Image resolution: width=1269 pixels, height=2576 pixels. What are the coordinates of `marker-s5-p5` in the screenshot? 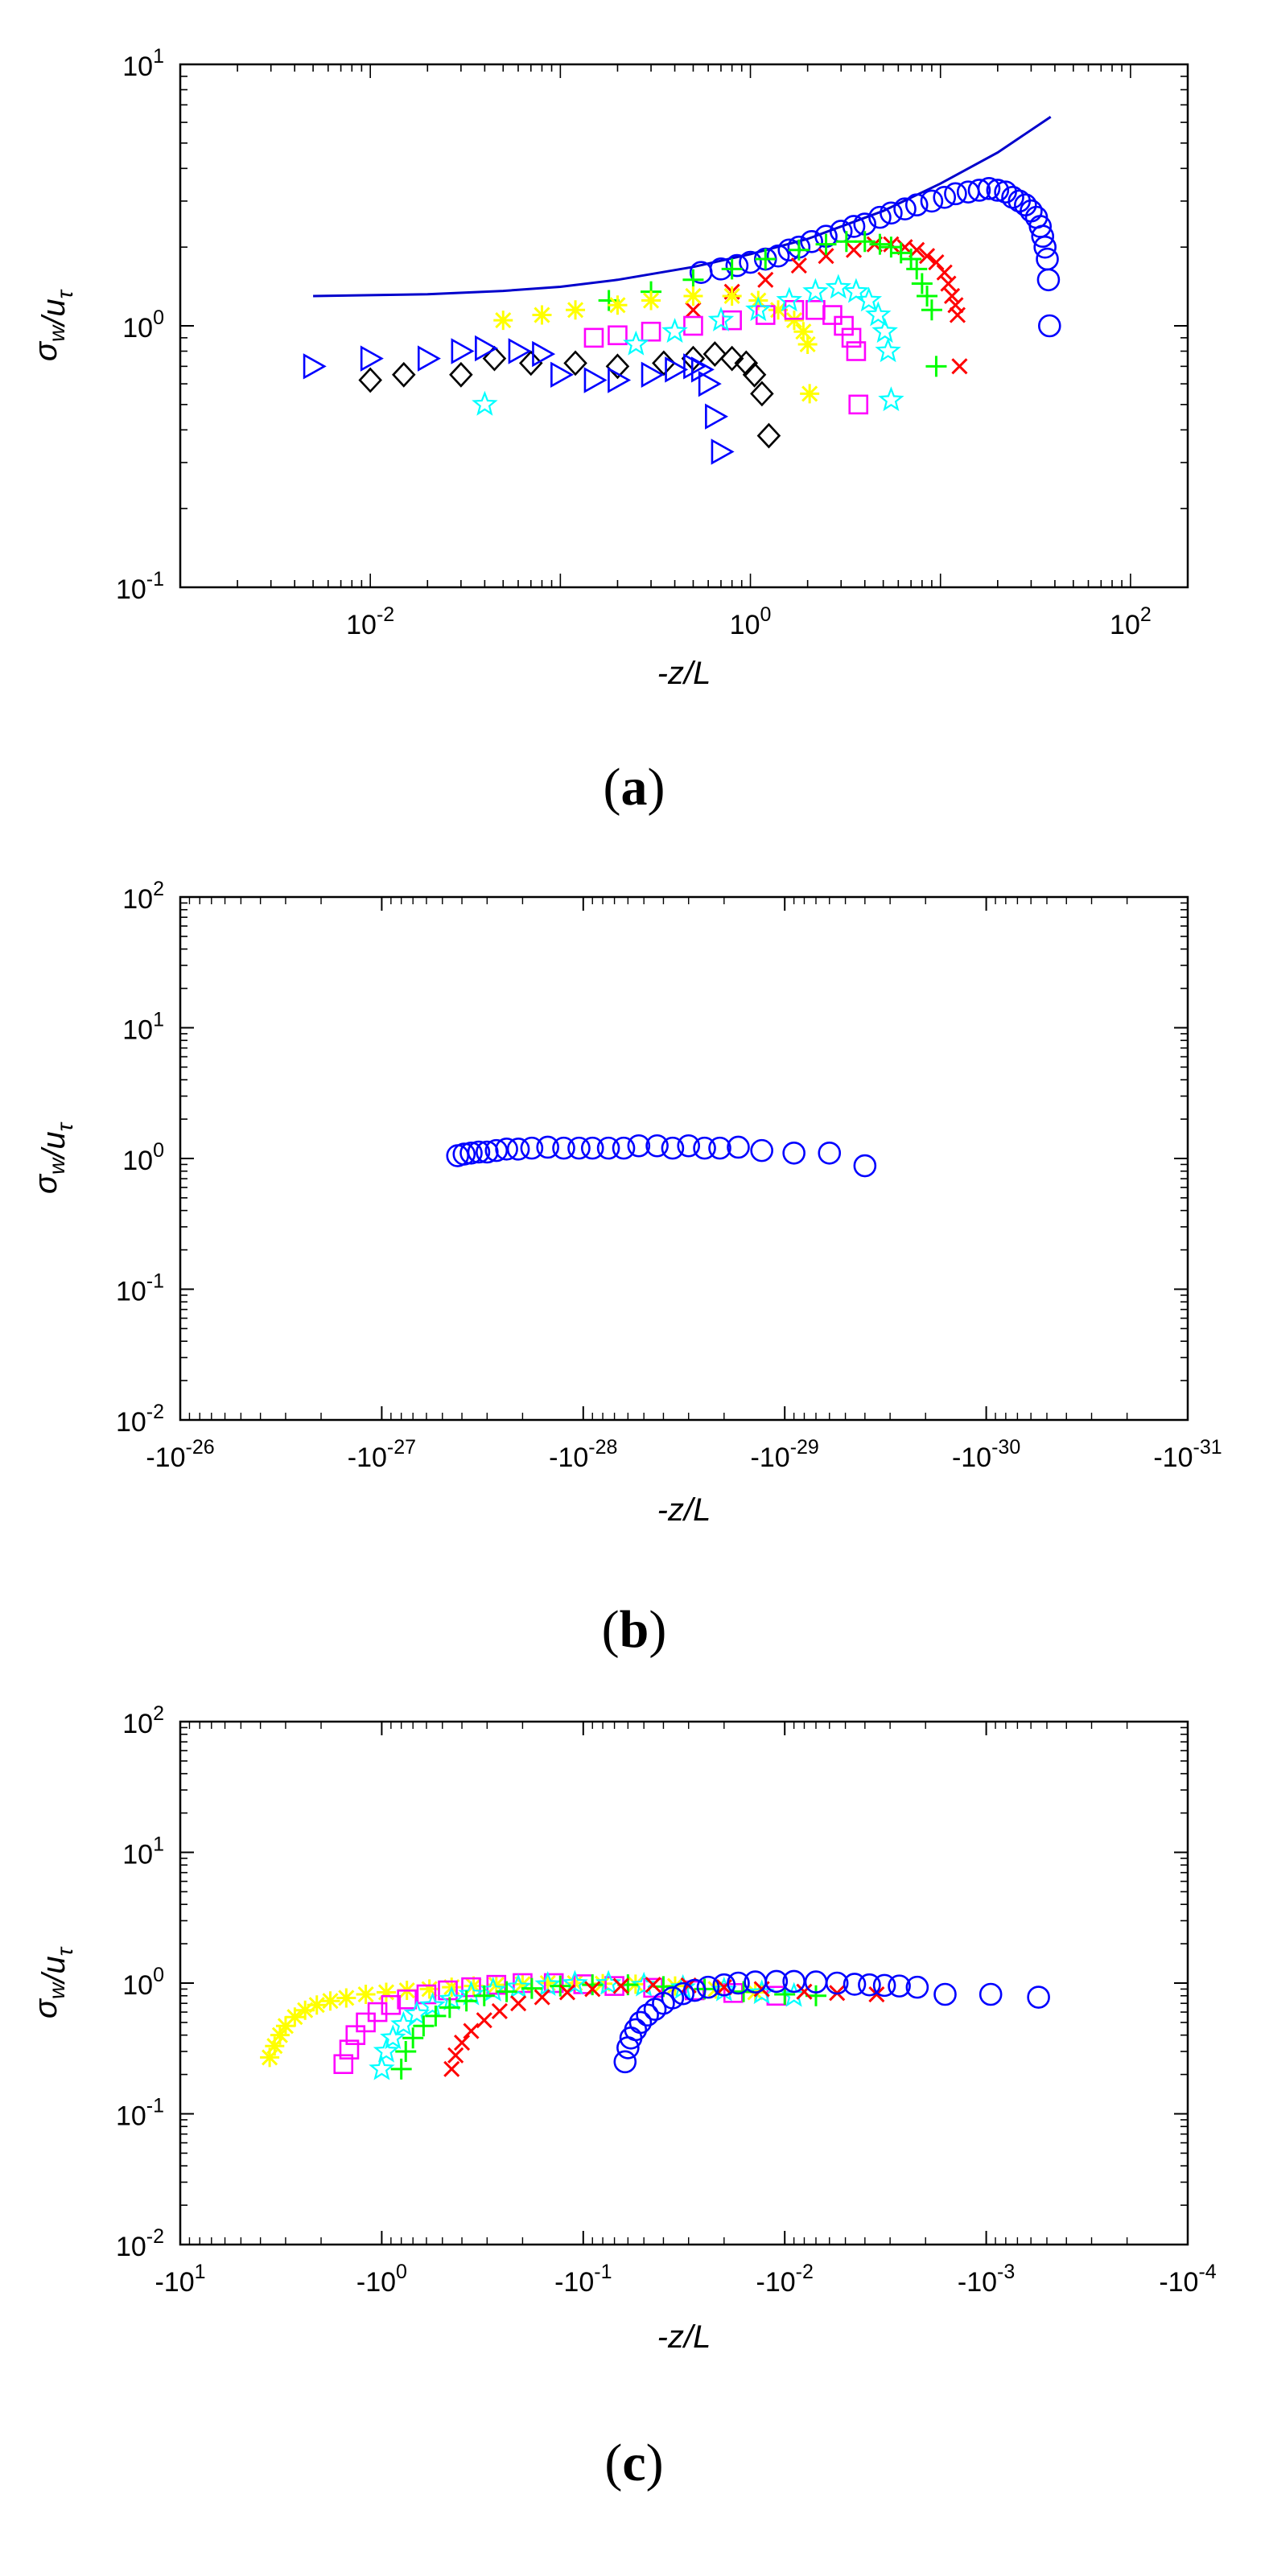 It's located at (789, 299).